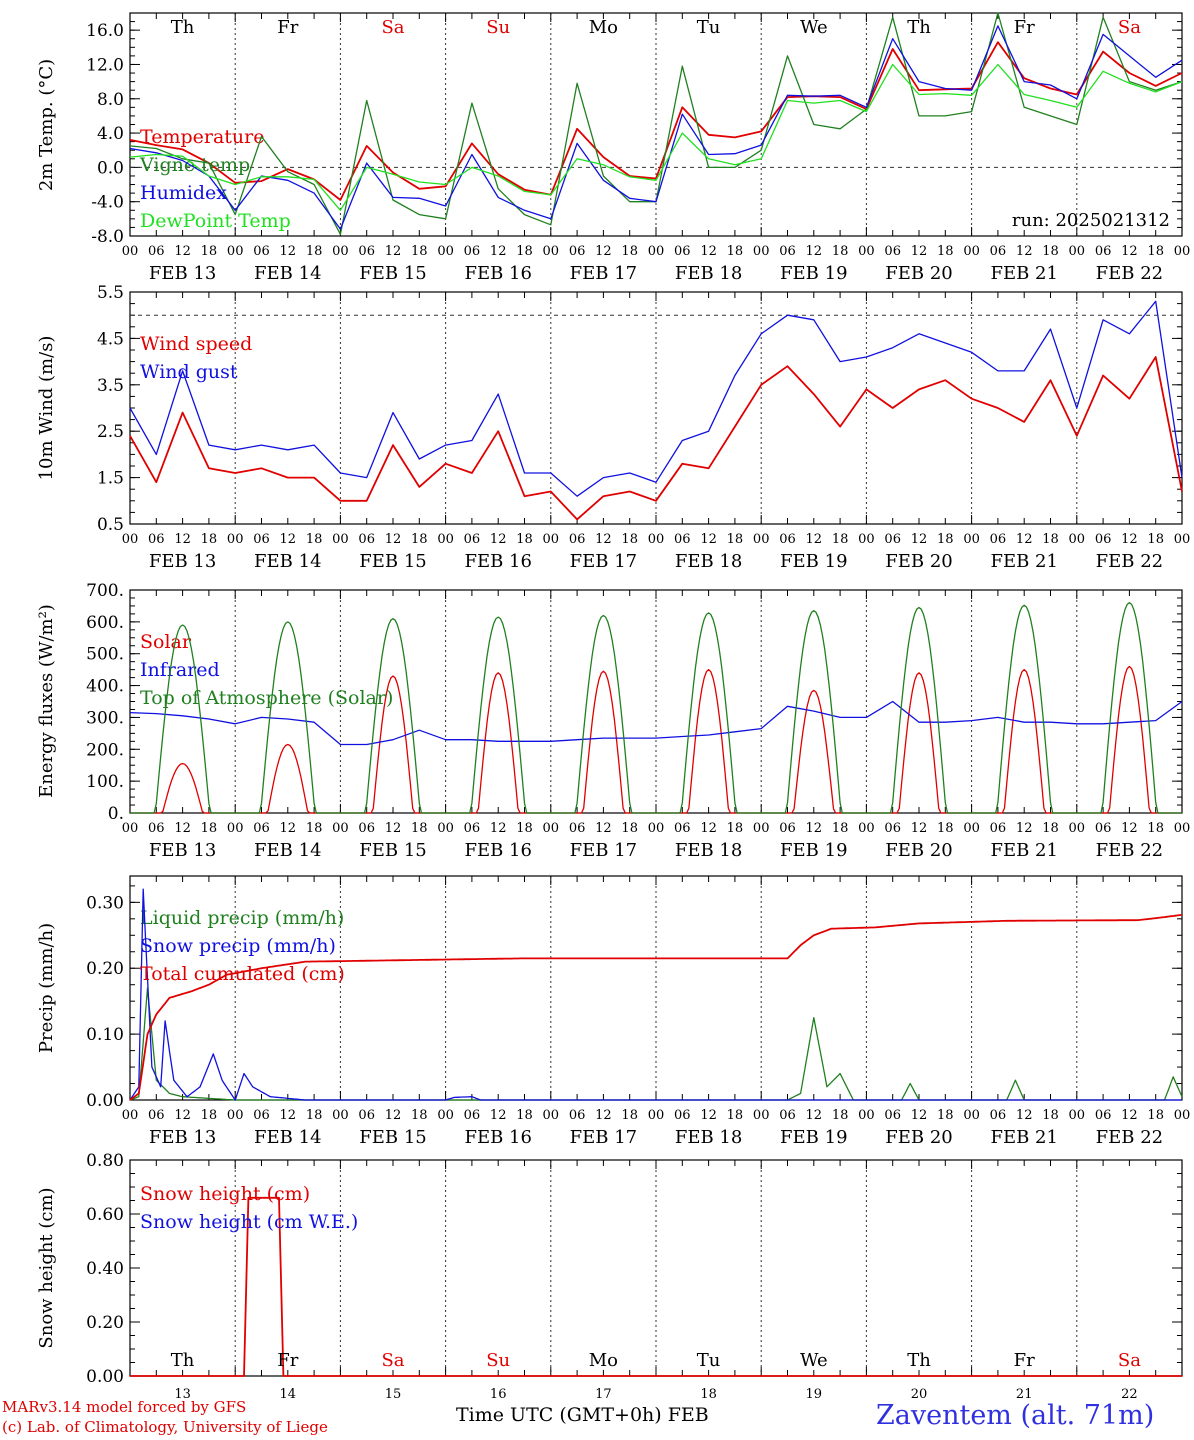  What do you see at coordinates (105, 655) in the screenshot?
I see `y-tick-label: 500.` at bounding box center [105, 655].